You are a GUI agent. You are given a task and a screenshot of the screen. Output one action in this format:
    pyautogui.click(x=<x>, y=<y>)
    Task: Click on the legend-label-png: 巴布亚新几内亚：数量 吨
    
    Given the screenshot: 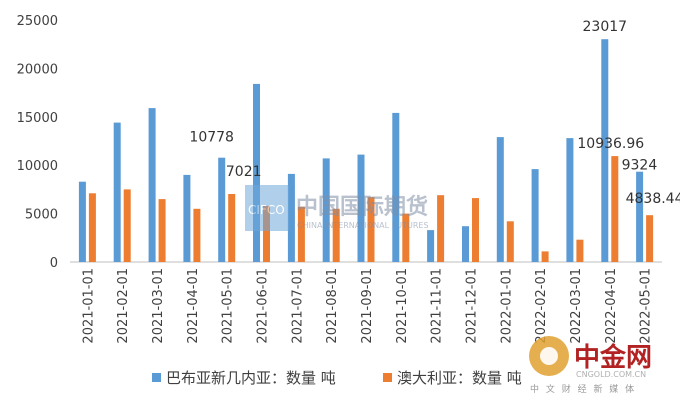 What is the action you would take?
    pyautogui.click(x=251, y=378)
    